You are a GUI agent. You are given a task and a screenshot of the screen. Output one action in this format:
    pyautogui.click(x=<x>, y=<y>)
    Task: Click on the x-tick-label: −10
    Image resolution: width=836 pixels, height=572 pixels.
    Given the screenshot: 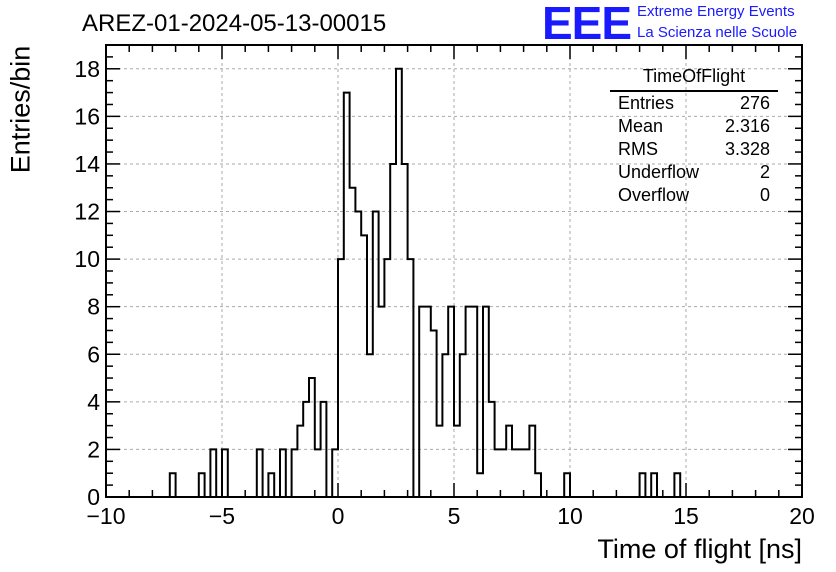 What is the action you would take?
    pyautogui.click(x=105, y=516)
    